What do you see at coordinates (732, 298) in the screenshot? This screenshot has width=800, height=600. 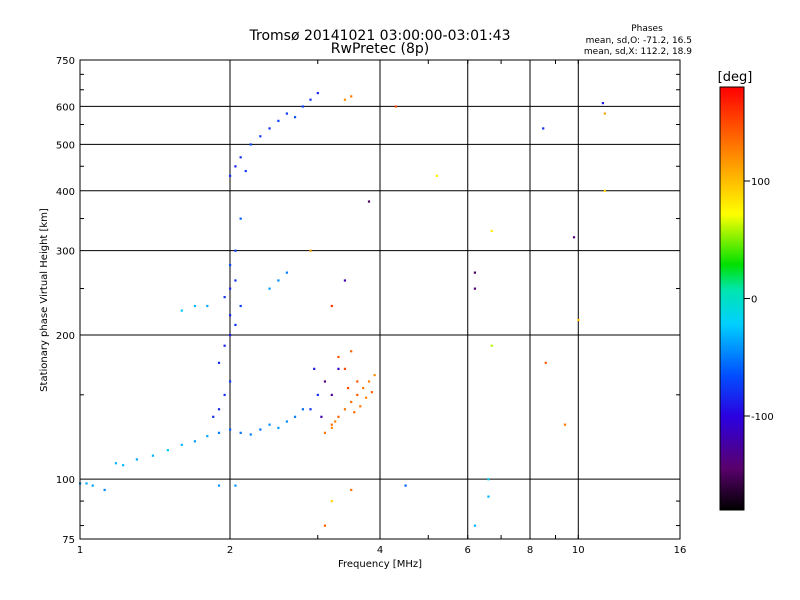 I see `colorbar` at bounding box center [732, 298].